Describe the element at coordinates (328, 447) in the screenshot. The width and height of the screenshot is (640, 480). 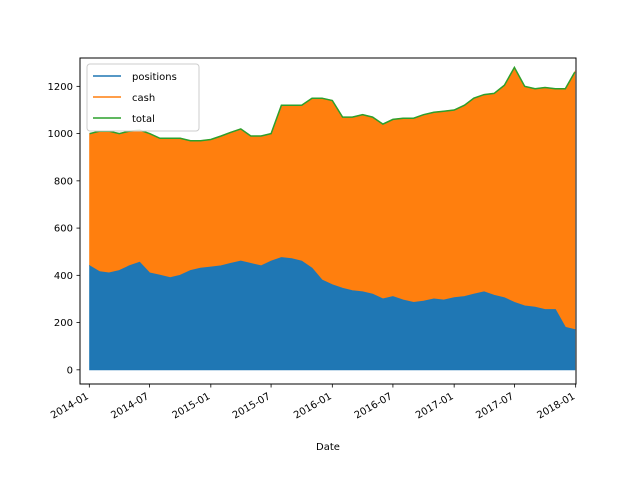
I see `x-axis-title: Date` at that location.